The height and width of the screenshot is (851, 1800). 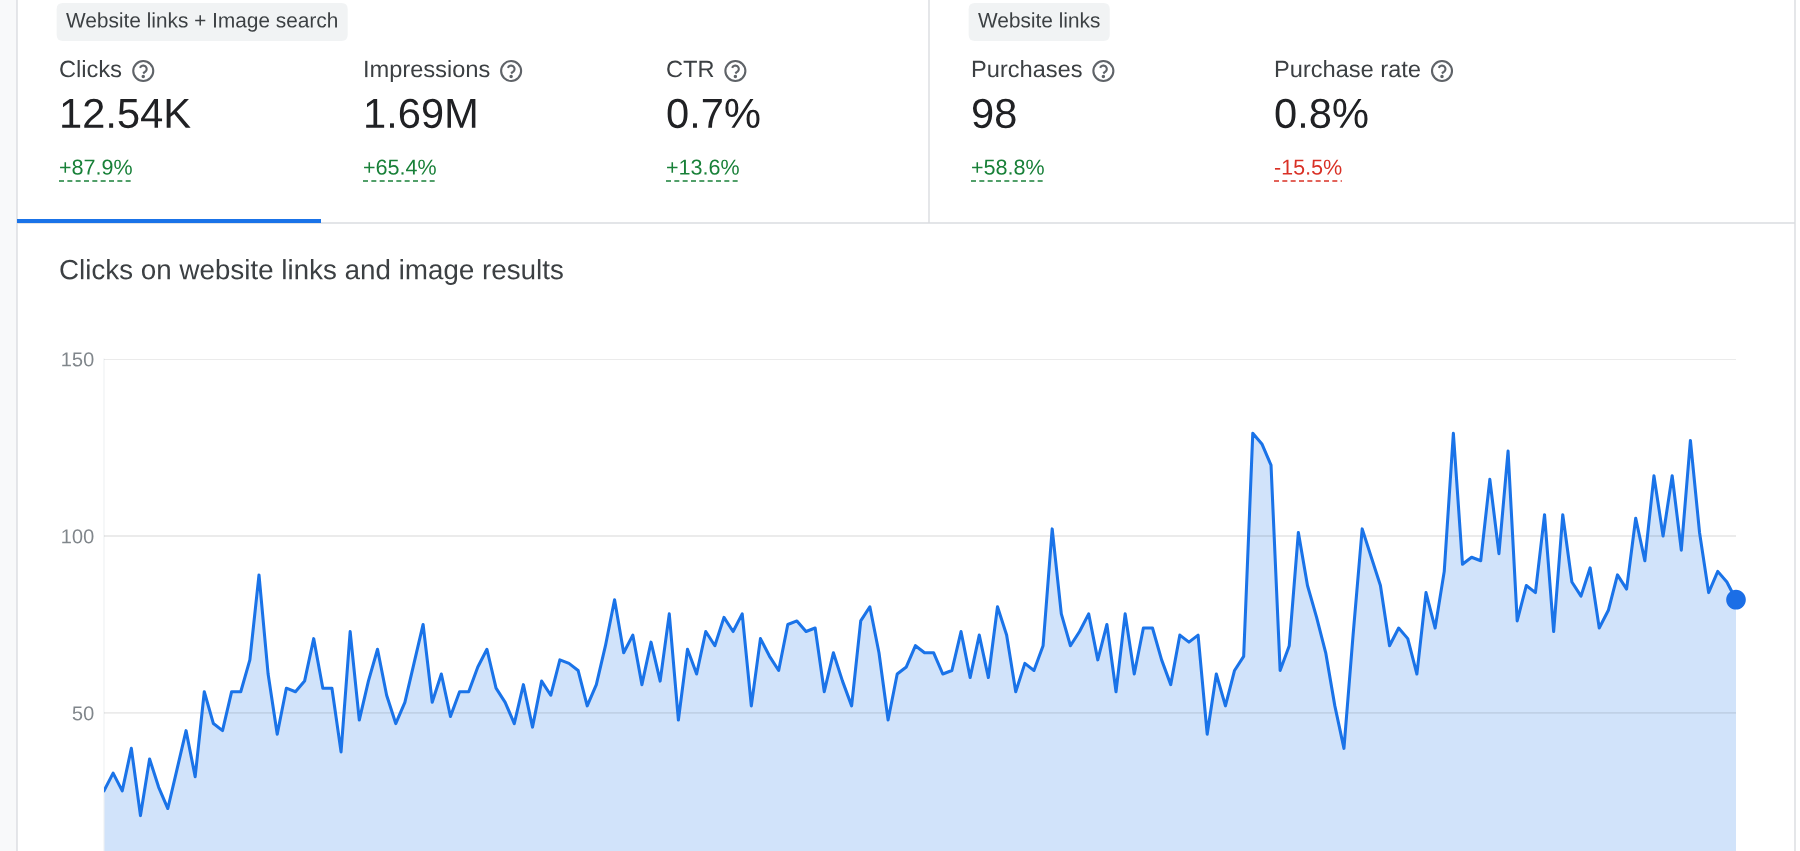 I want to click on text: 0.7%, so click(x=713, y=113).